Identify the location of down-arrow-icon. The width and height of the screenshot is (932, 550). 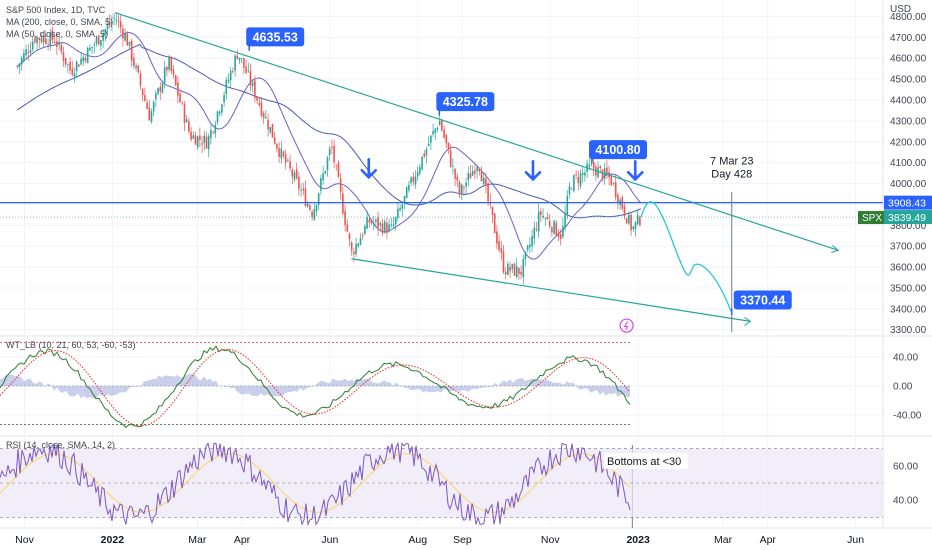
(635, 171).